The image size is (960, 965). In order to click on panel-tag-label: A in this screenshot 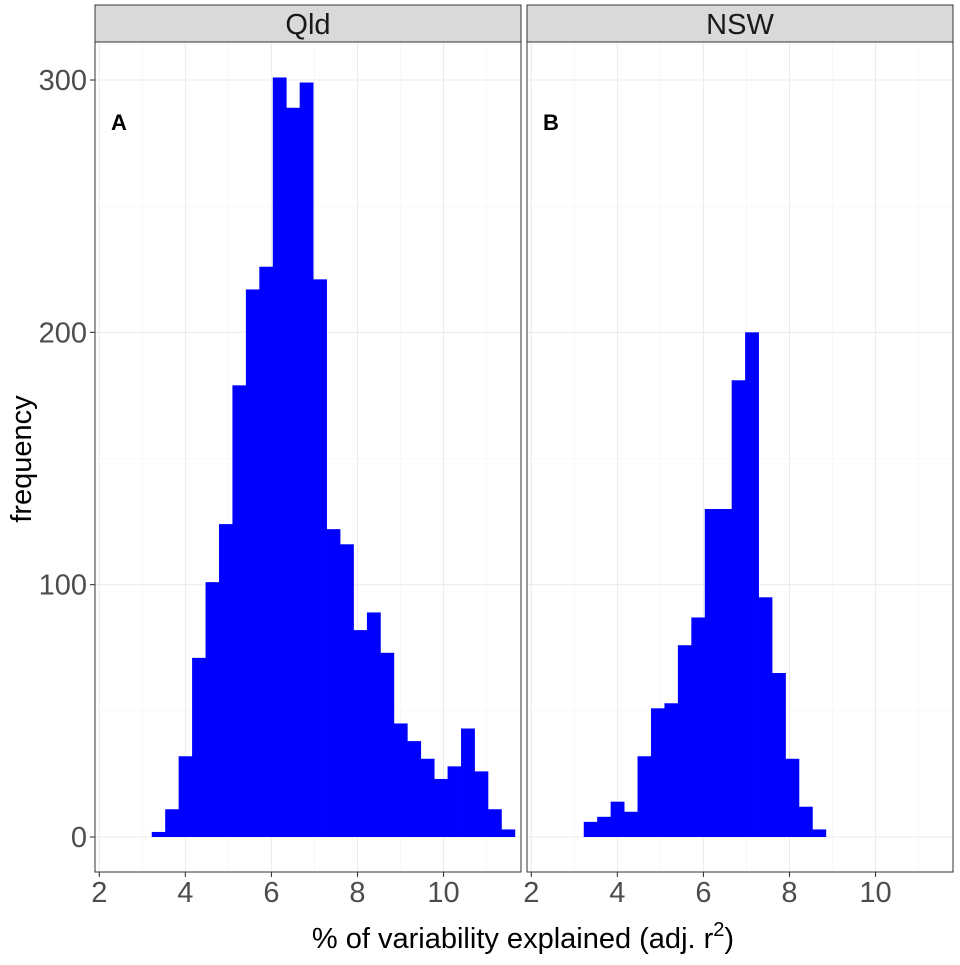, I will do `click(119, 122)`.